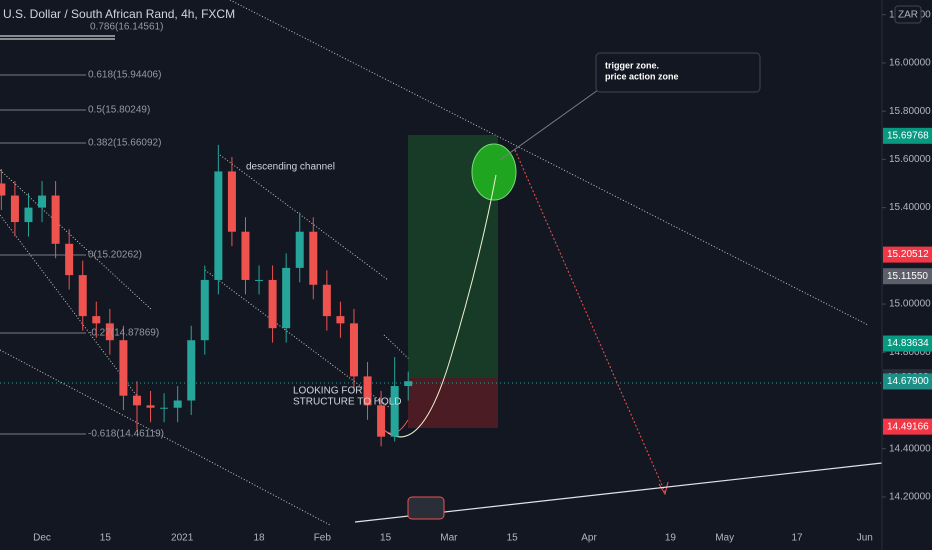 This screenshot has height=550, width=932. What do you see at coordinates (440, 306) in the screenshot?
I see `projection-curve` at bounding box center [440, 306].